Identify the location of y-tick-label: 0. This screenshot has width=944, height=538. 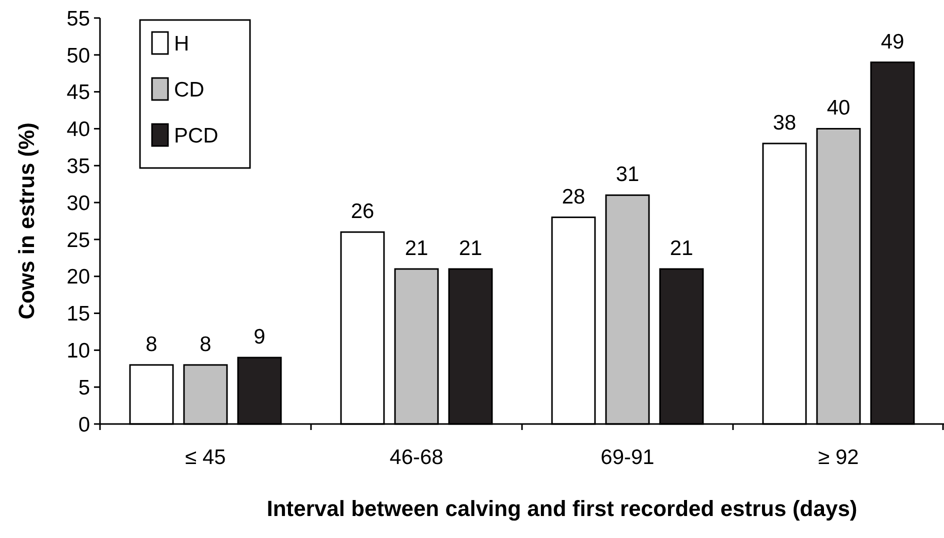
(84, 424).